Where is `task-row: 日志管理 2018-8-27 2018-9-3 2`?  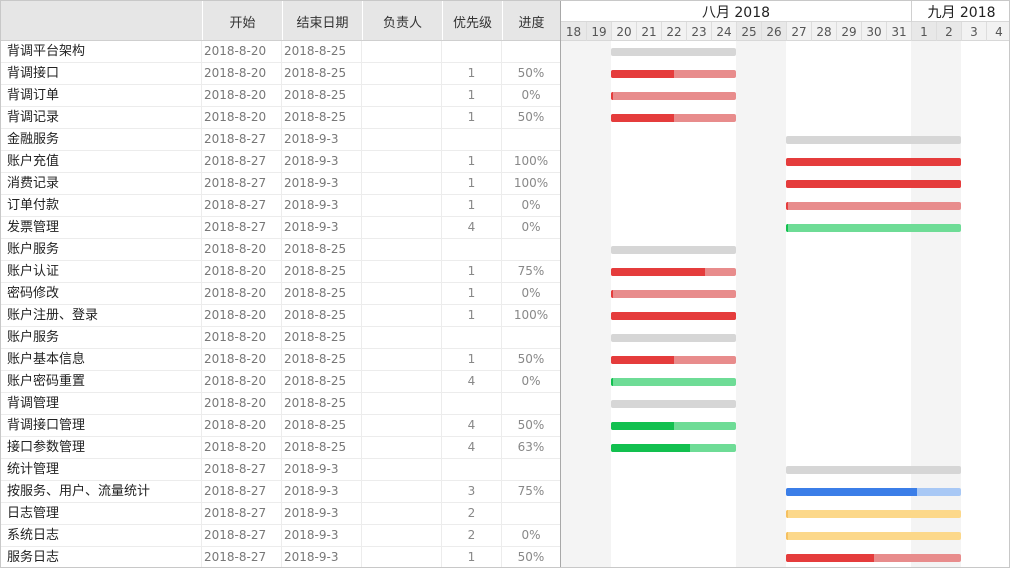 task-row: 日志管理 2018-8-27 2018-9-3 2 is located at coordinates (280, 514).